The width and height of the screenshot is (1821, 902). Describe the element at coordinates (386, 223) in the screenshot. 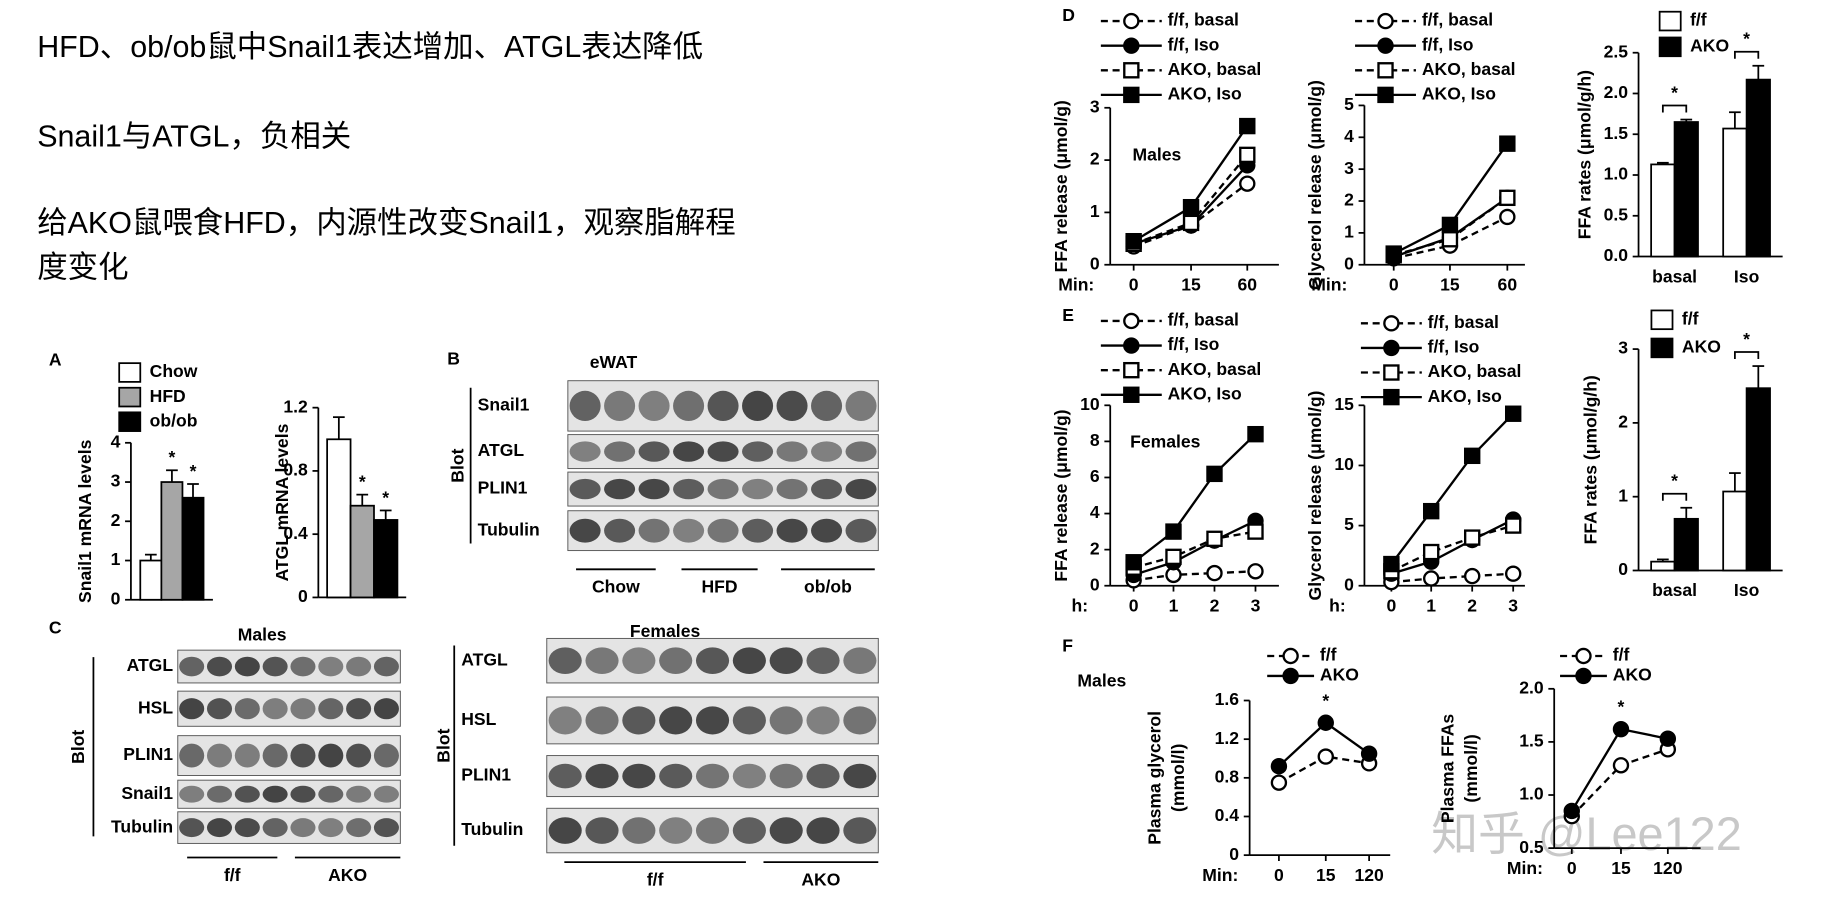

I see `note-line: 给AKO鼠喂食HFD，内源性改变Snail1，观察脂解程` at that location.